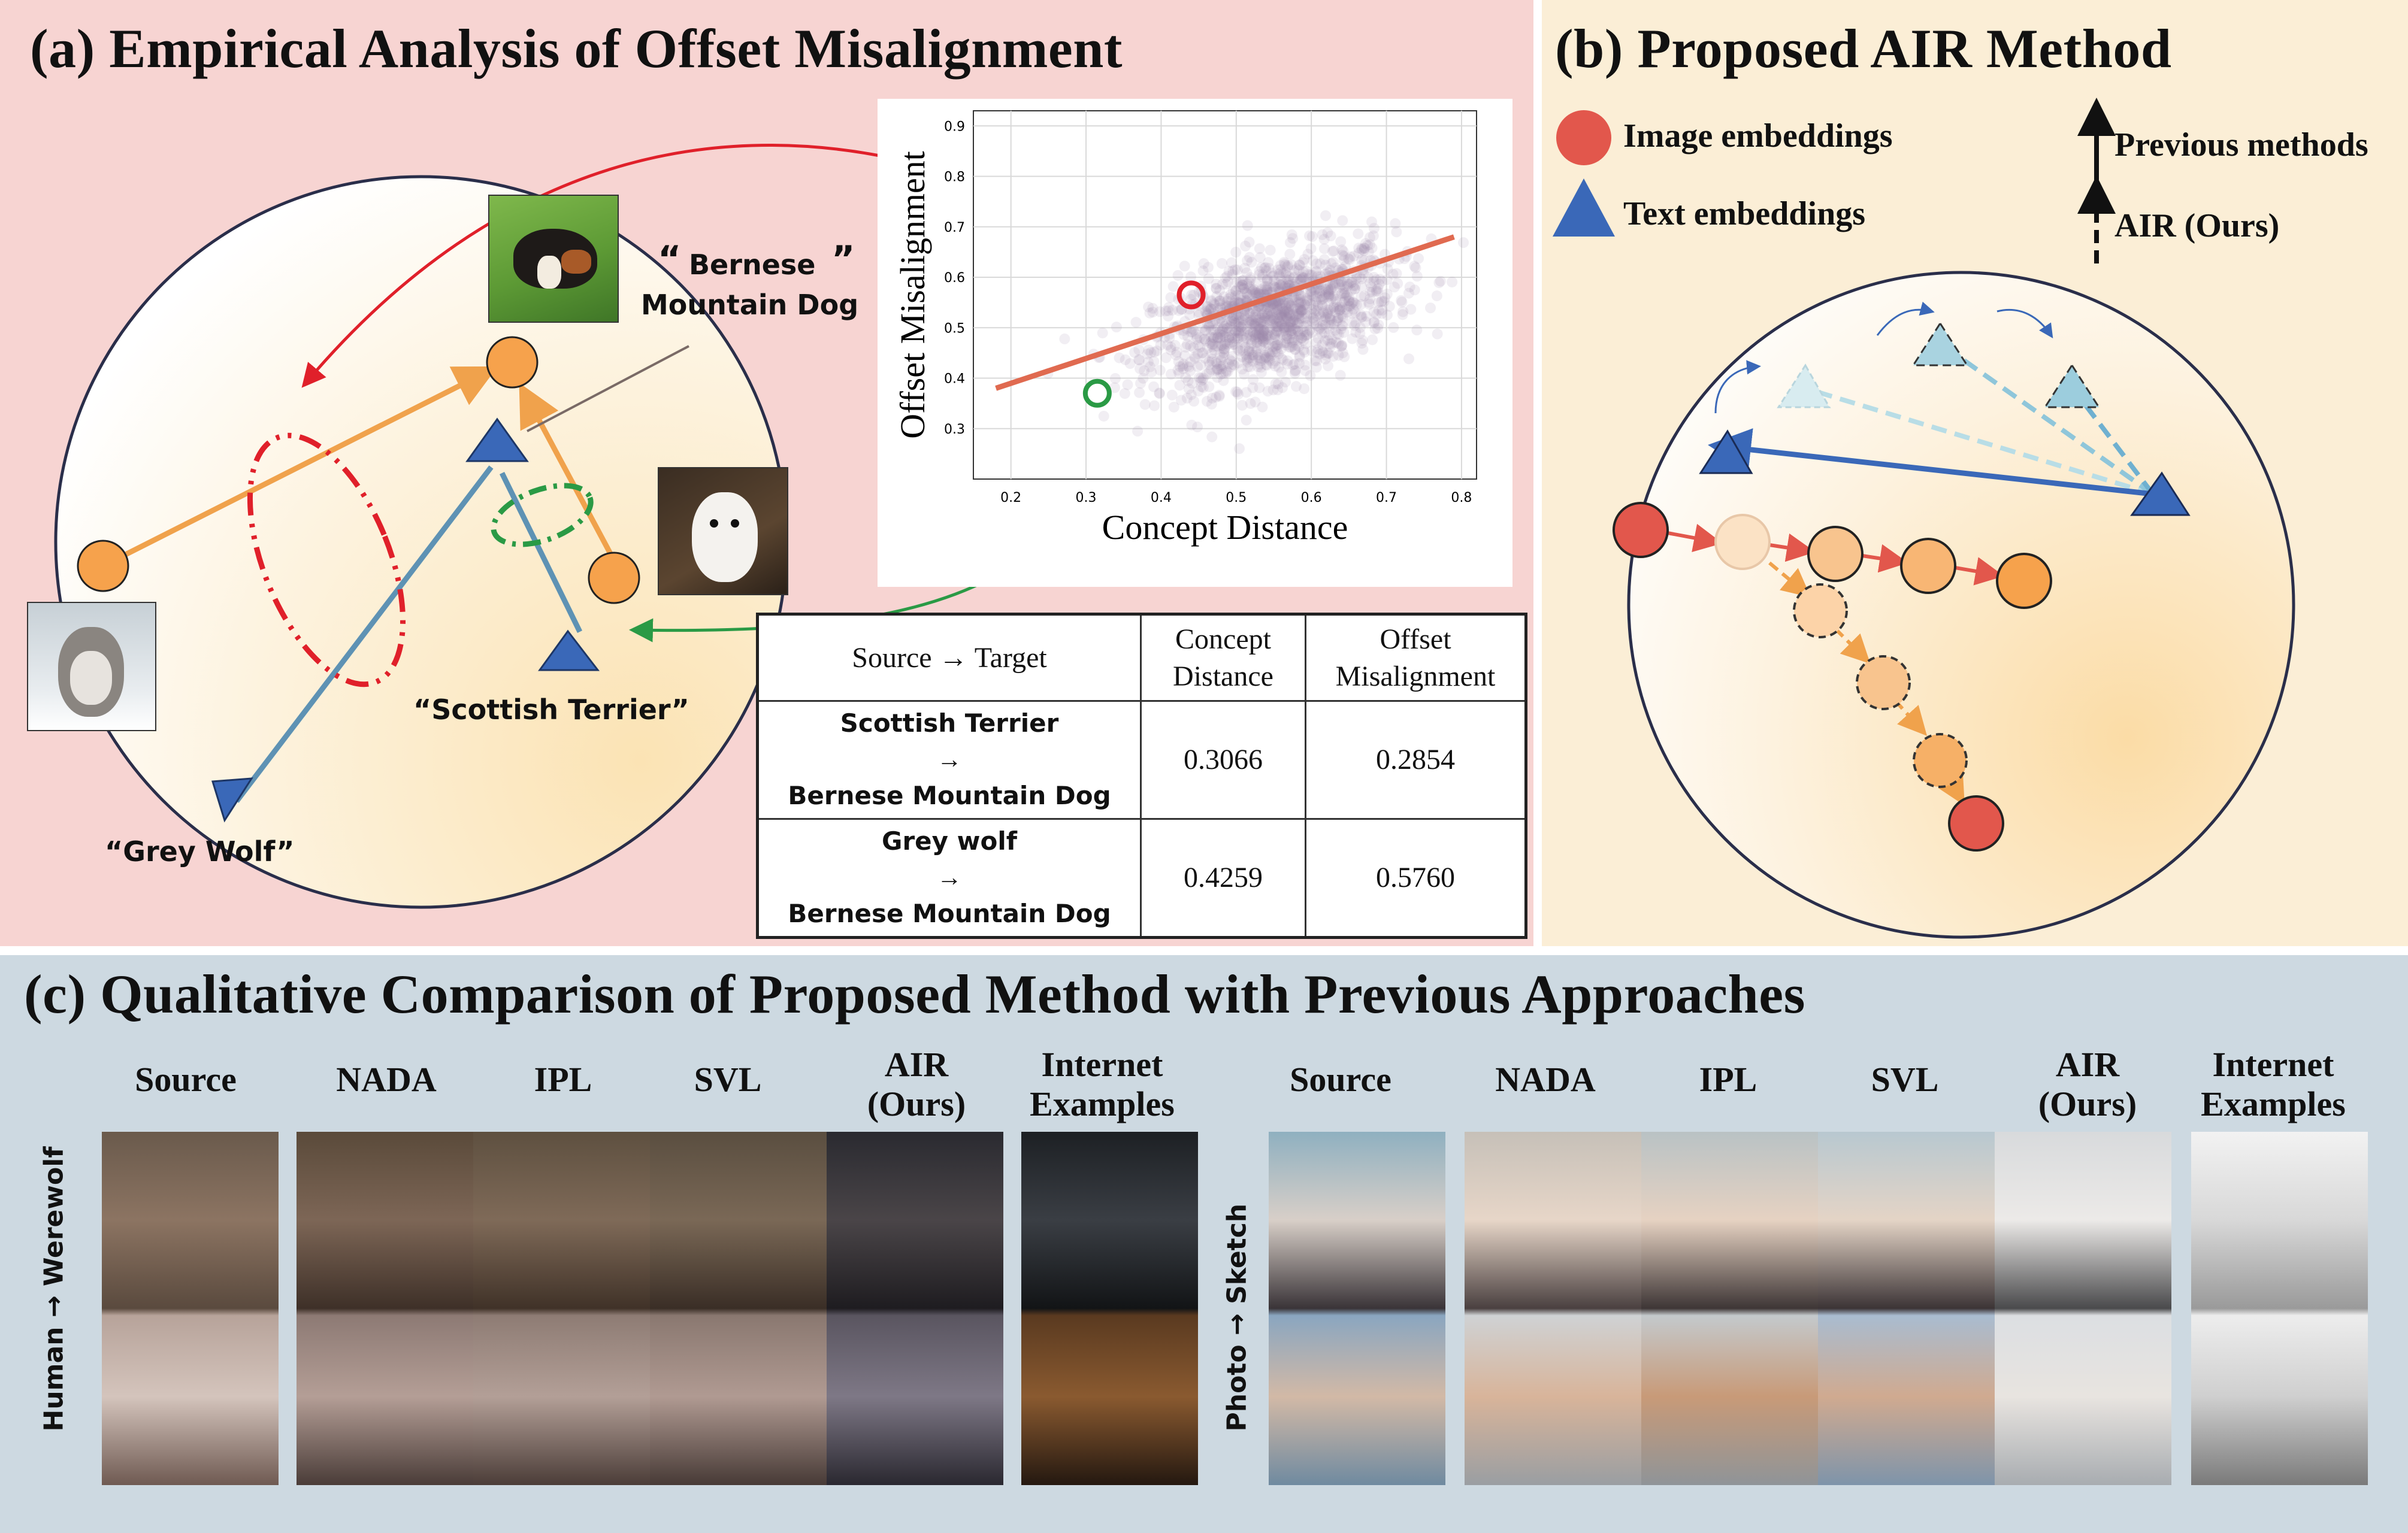 Image resolution: width=2408 pixels, height=1533 pixels. What do you see at coordinates (950, 878) in the screenshot?
I see `pair-cell: Grey wolf → Bernese Mountain Dog` at bounding box center [950, 878].